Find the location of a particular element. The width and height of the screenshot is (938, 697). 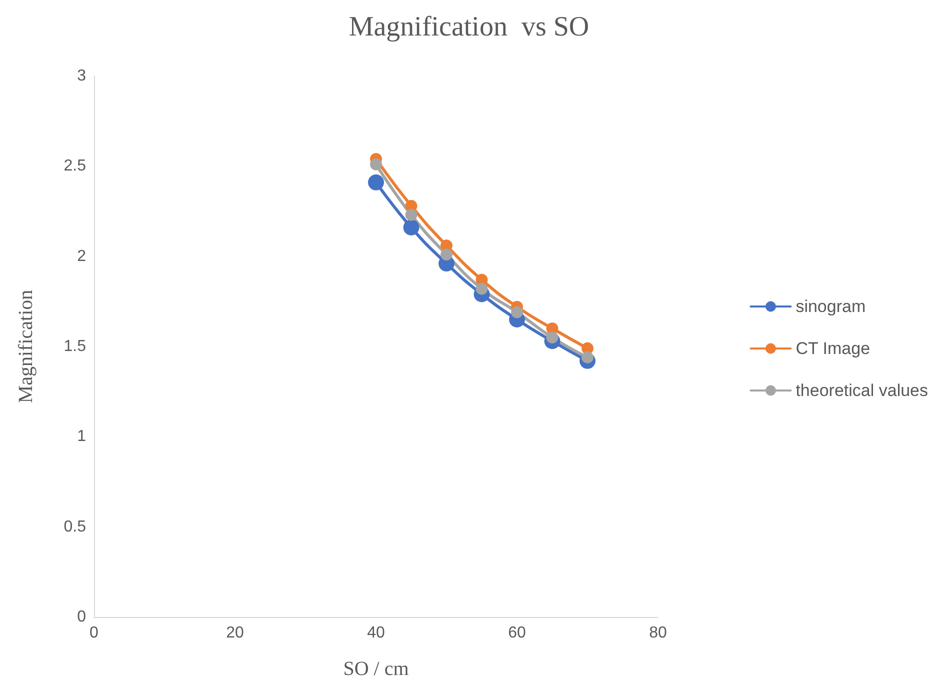

x-tick-label: 80 is located at coordinates (658, 633).